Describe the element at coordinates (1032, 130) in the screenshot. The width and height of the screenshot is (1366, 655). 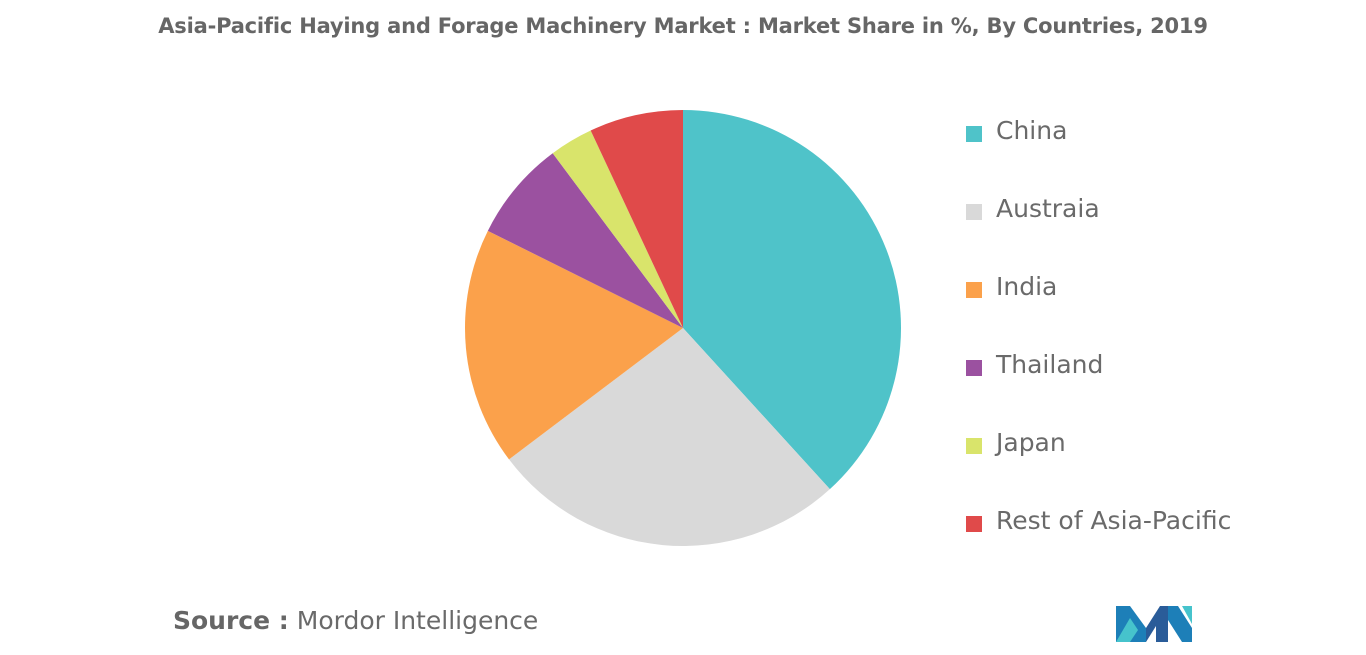
I see `legend-label-china: China` at that location.